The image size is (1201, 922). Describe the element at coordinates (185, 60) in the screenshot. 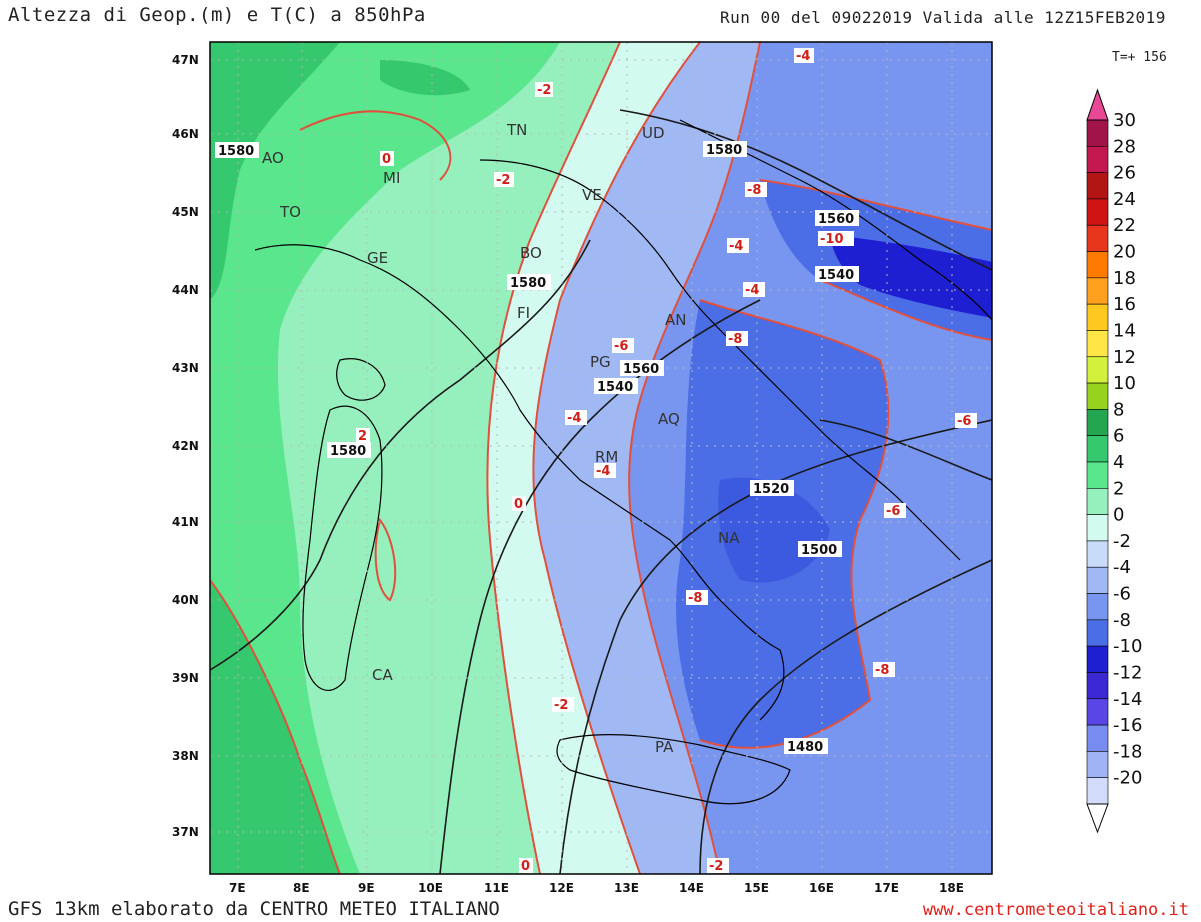

I see `lat-label: 47N` at that location.